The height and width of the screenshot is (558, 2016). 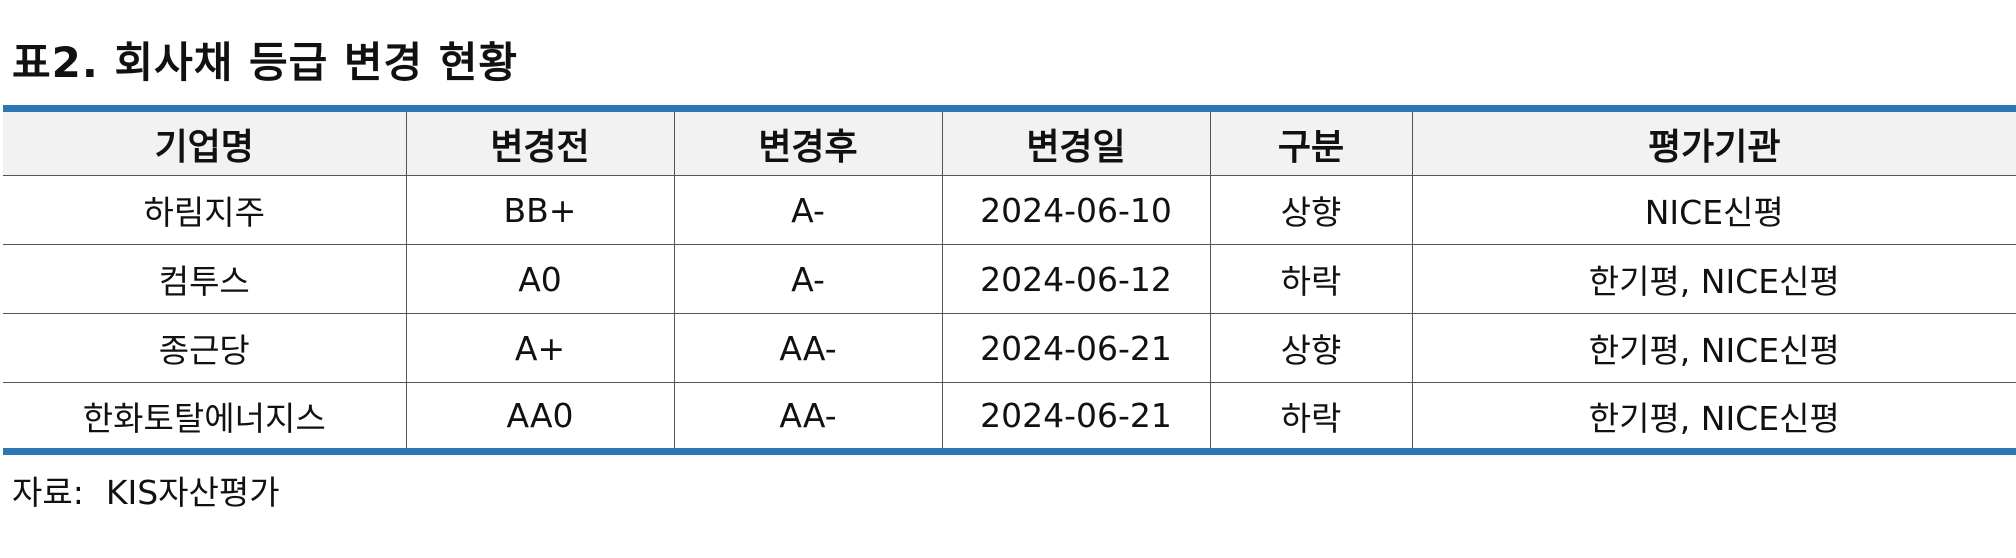 What do you see at coordinates (539, 348) in the screenshot?
I see `cell-before: A+` at bounding box center [539, 348].